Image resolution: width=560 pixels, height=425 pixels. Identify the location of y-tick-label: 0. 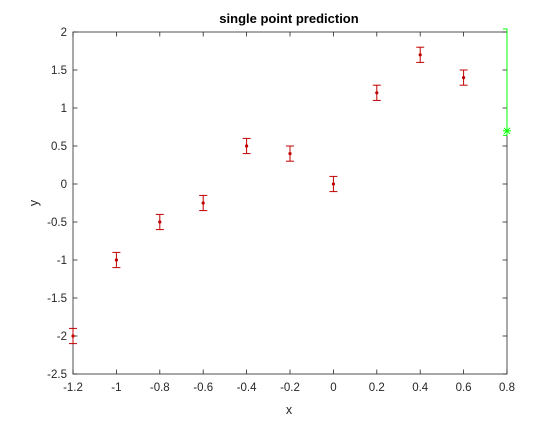
(64, 185).